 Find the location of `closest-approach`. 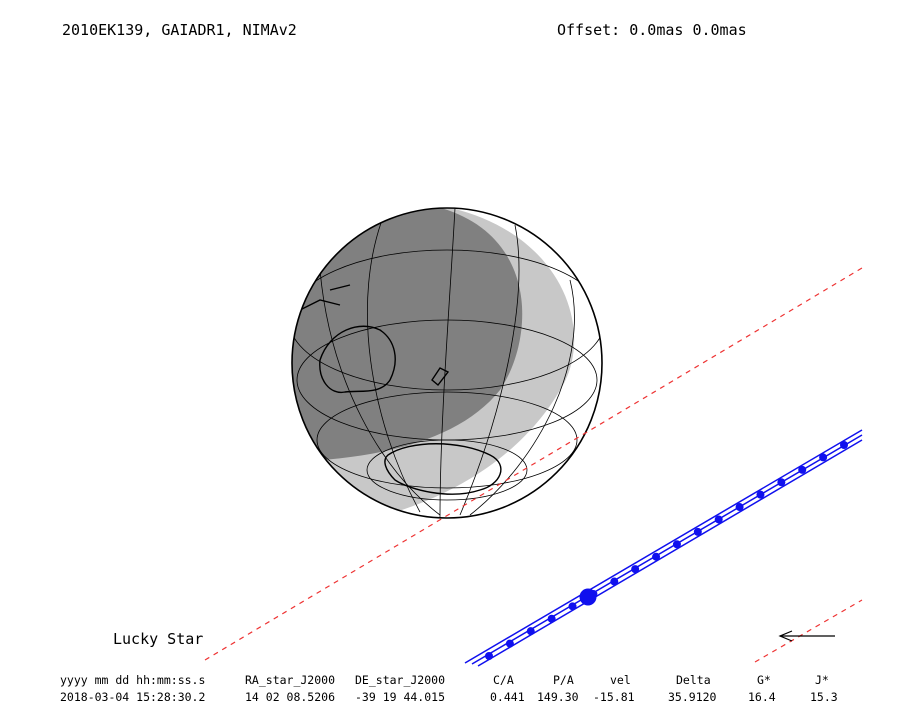

closest-approach is located at coordinates (588, 597).